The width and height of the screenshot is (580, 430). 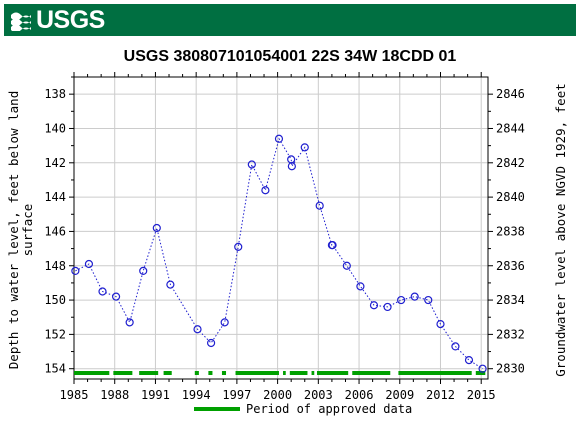 I want to click on left-y-tick-label: 146, so click(x=55, y=231).